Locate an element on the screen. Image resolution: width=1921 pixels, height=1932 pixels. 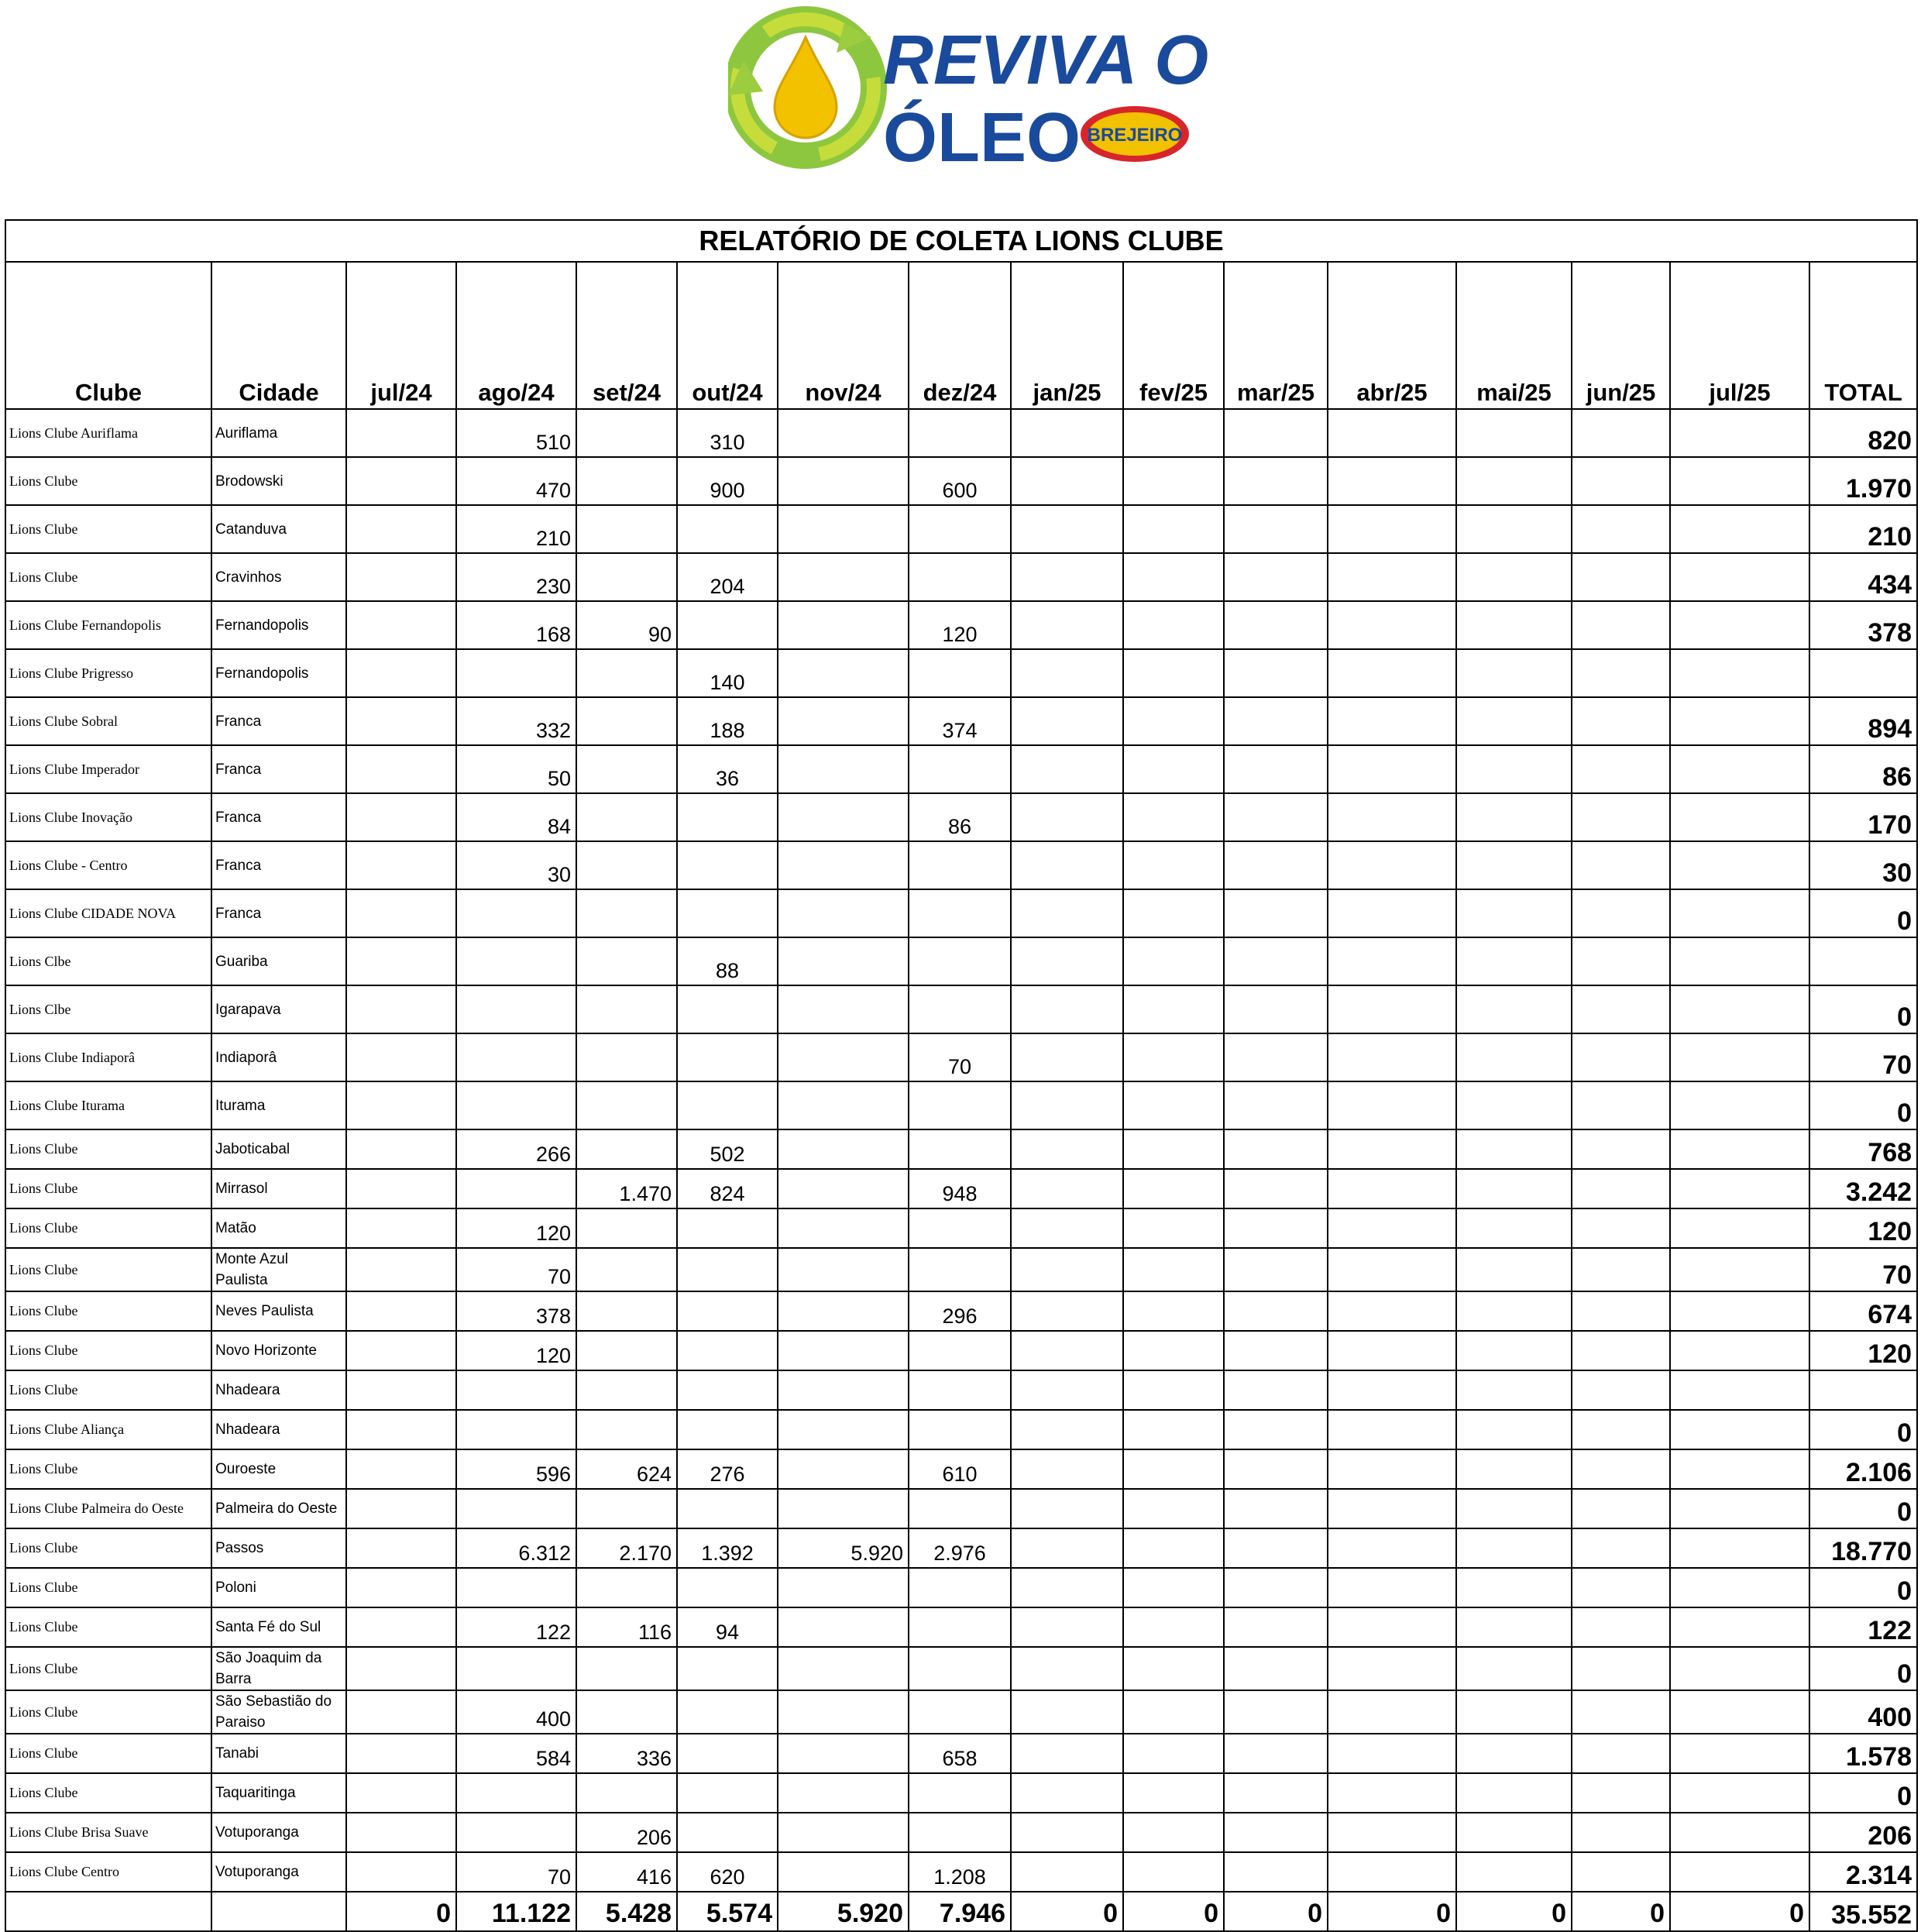
month-value: 502 is located at coordinates (727, 1150).